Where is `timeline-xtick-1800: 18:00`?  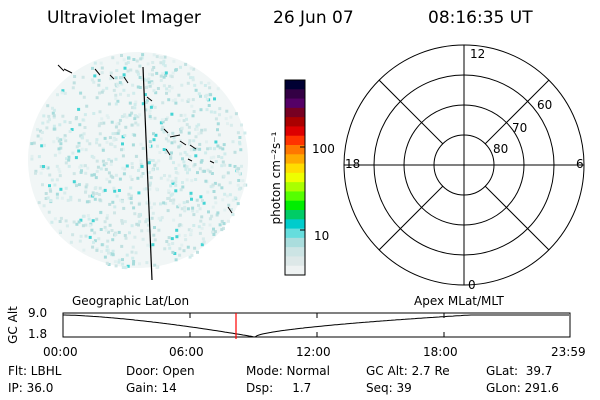 timeline-xtick-1800: 18:00 is located at coordinates (440, 352).